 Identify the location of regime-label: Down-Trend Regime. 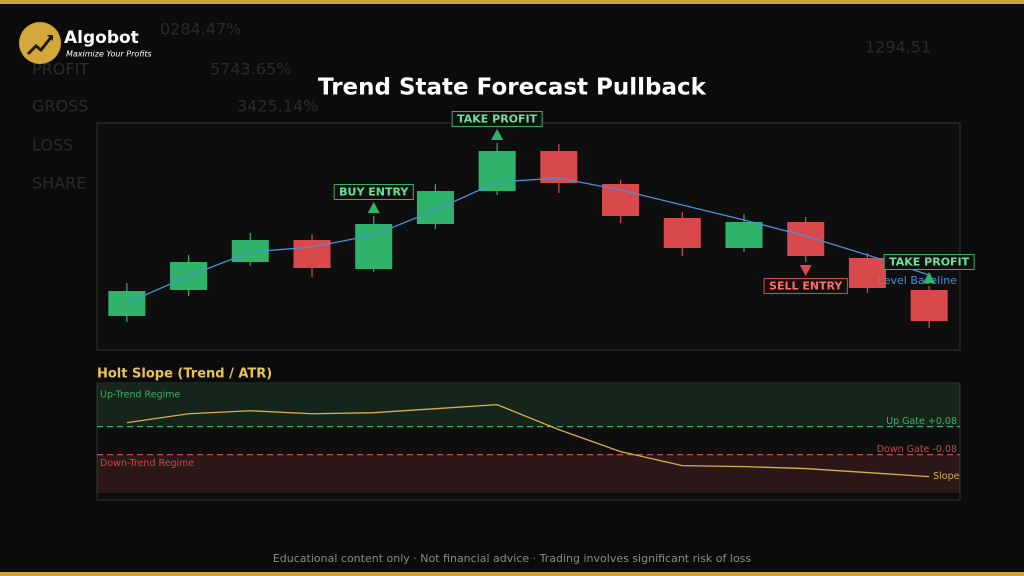
(147, 463).